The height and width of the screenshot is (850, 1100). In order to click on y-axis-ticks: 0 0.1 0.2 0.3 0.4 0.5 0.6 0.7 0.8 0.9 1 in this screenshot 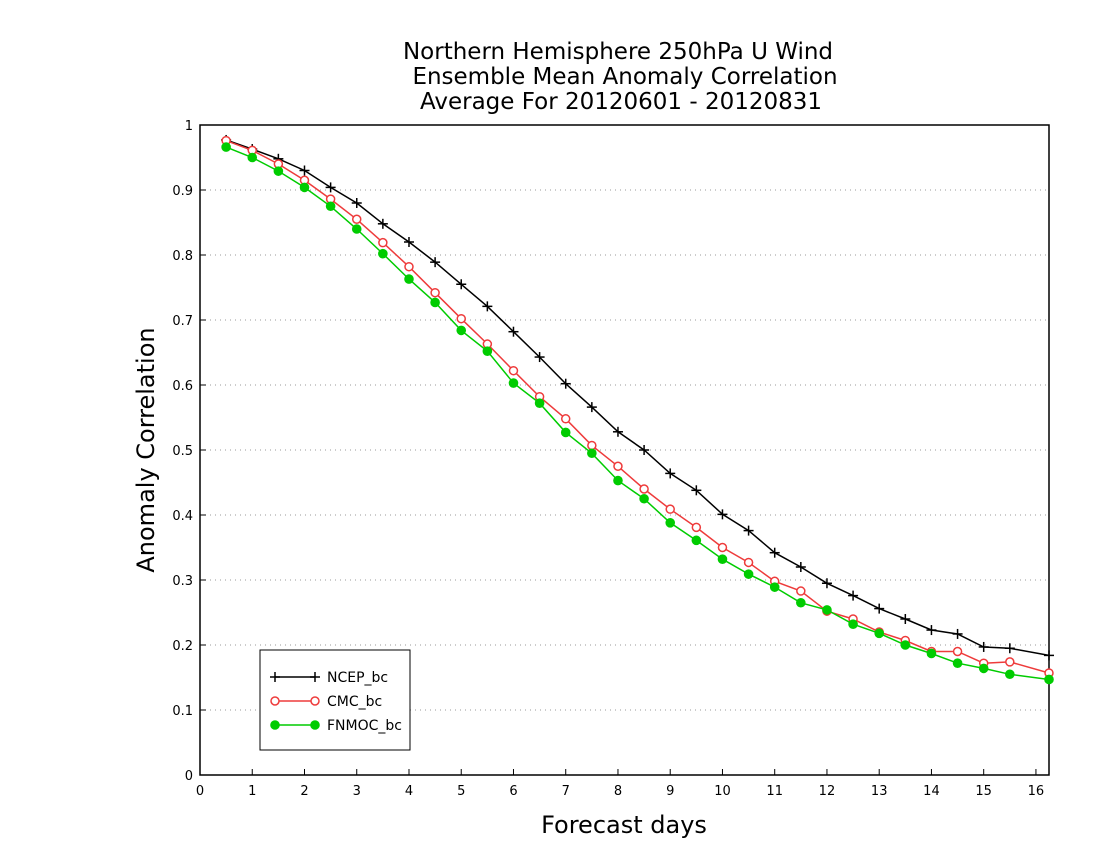, I will do `click(189, 451)`.